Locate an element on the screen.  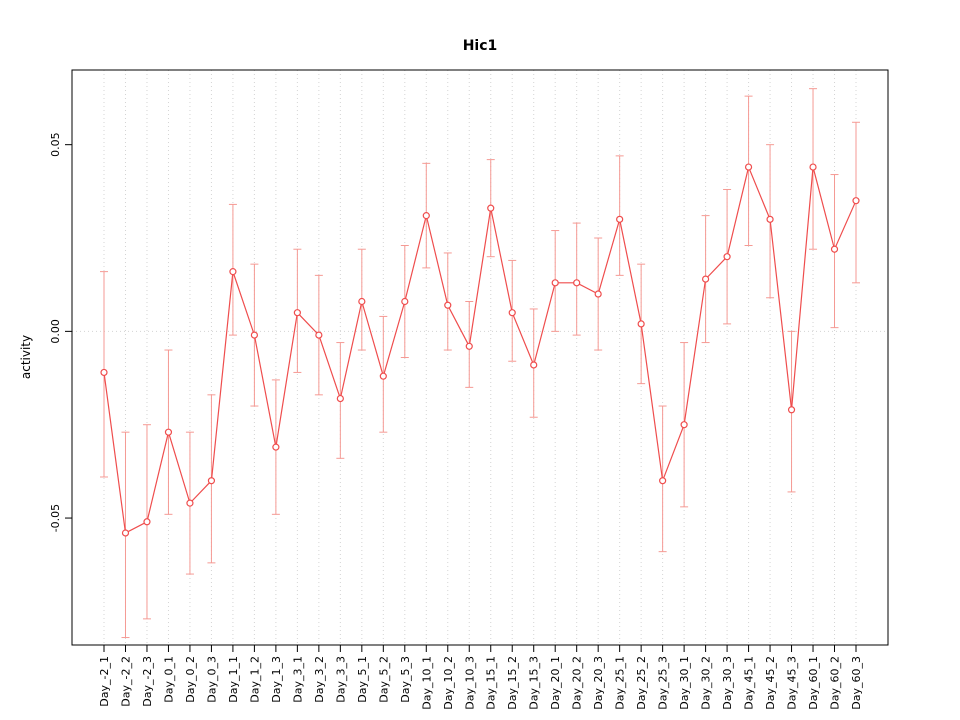
x-tick-label: Day_15_1 is located at coordinates (491, 683).